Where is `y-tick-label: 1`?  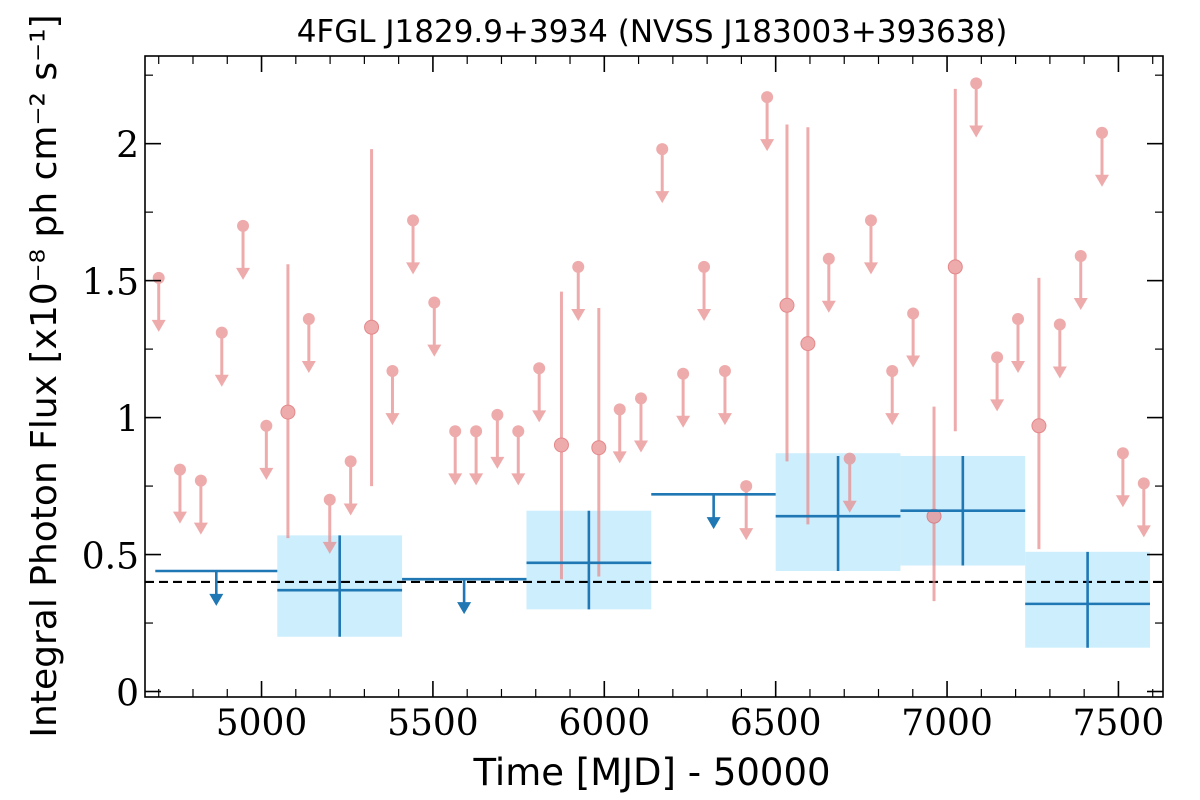
y-tick-label: 1 is located at coordinates (127, 420).